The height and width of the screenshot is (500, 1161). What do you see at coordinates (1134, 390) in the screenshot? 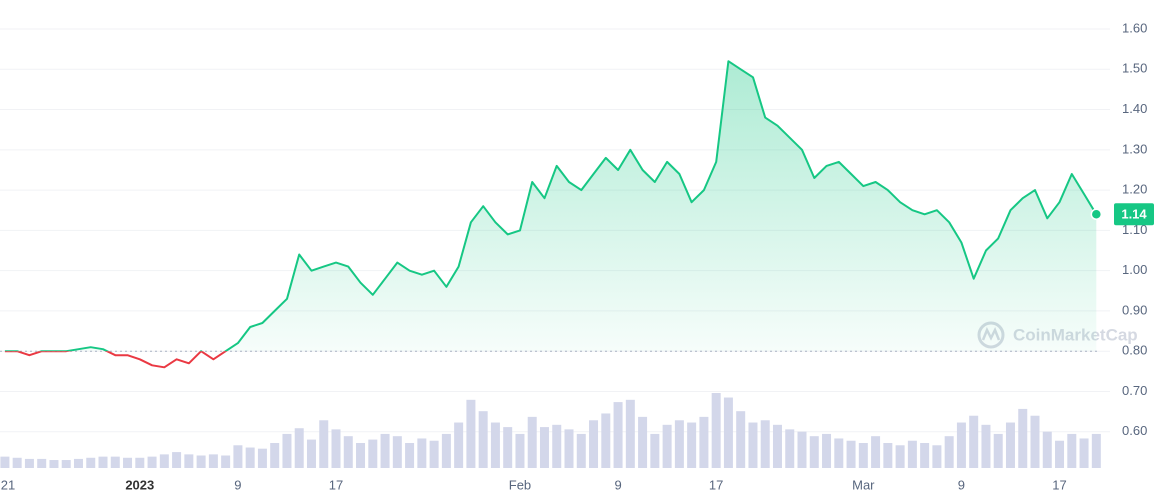
I see `y-tick-label: 0.70` at bounding box center [1134, 390].